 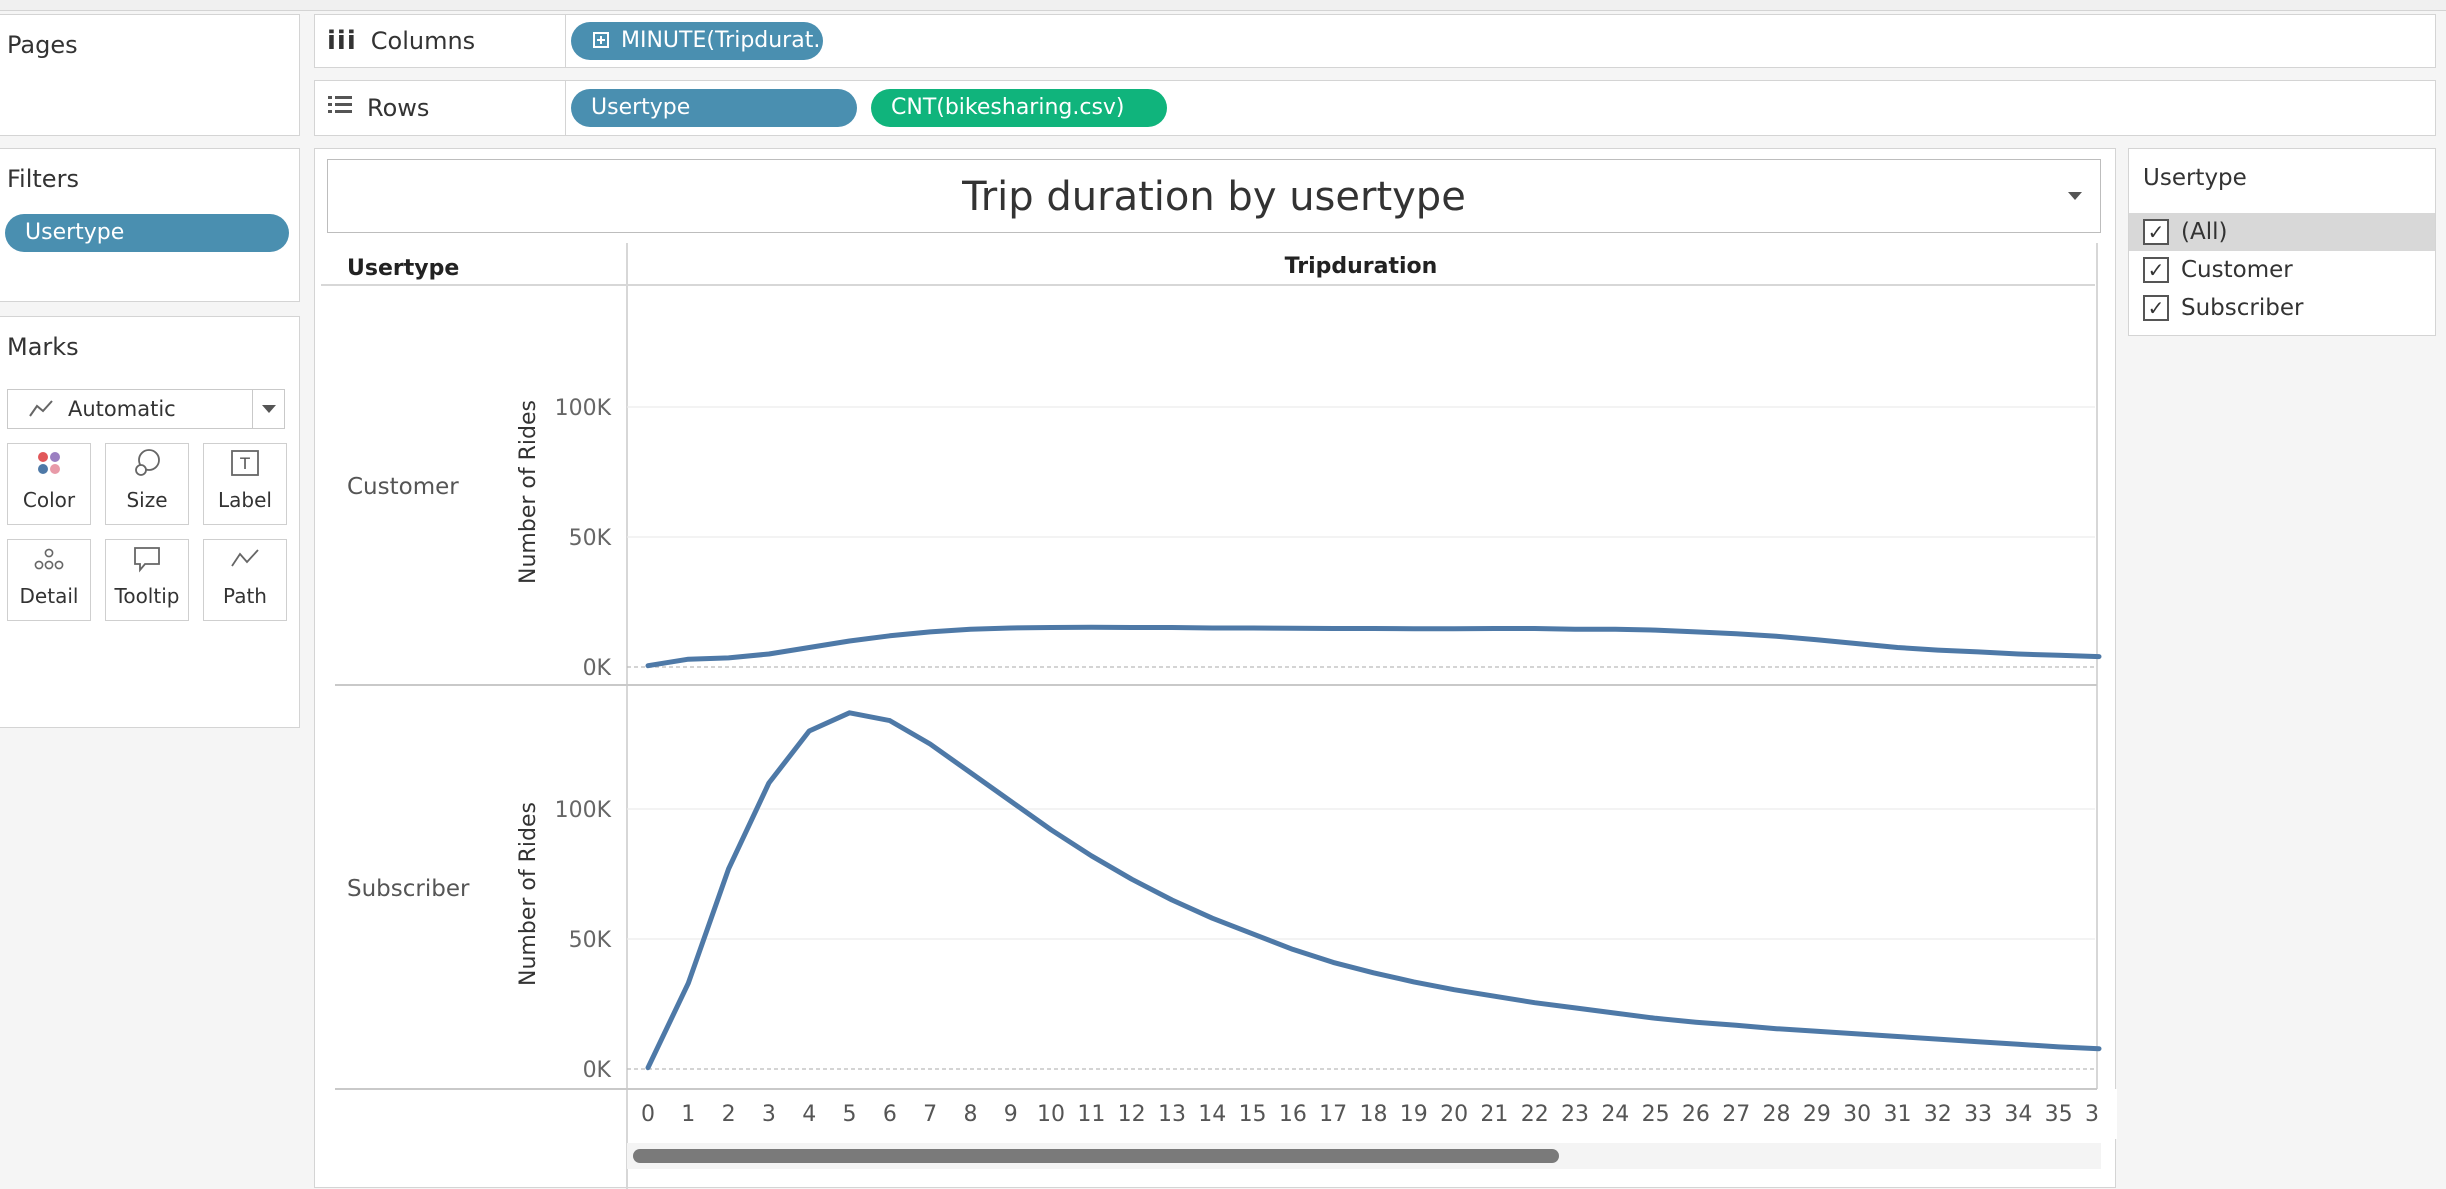 I want to click on mark-type-dropdown: Automatic, so click(x=146, y=409).